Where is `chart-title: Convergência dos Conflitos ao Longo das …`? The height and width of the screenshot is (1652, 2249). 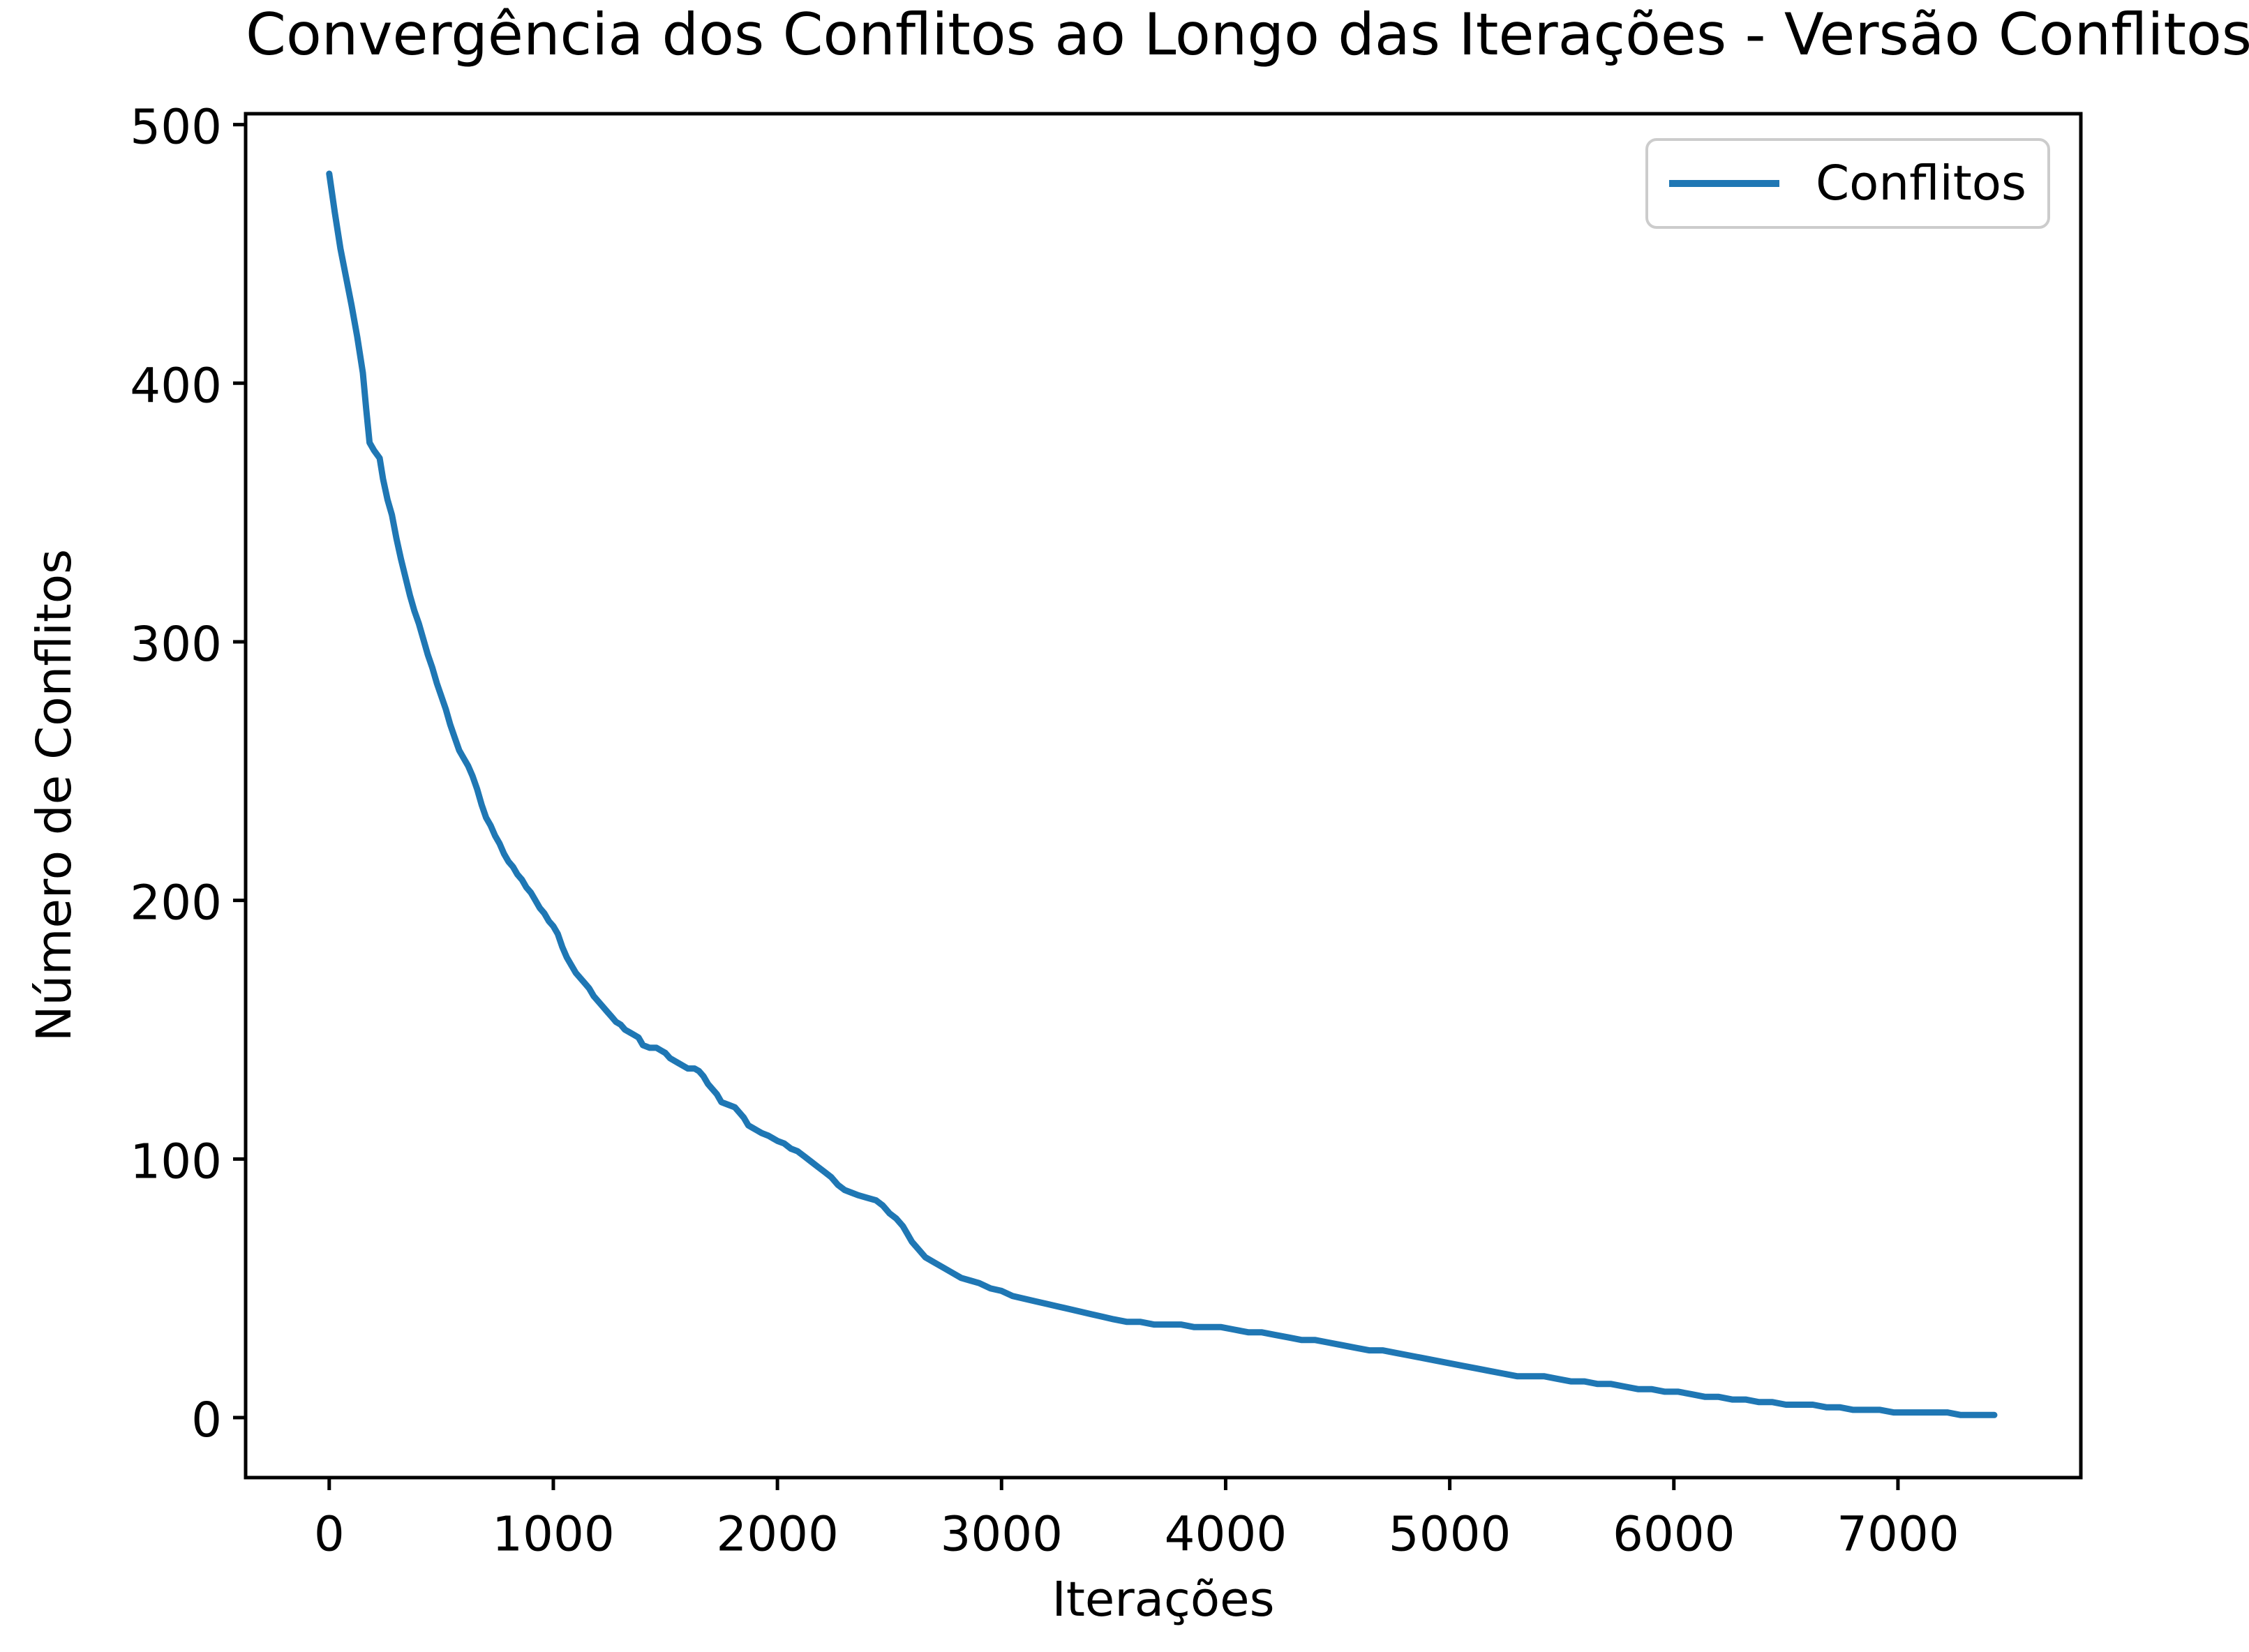
chart-title: Convergência dos Conflitos ao Longo das … is located at coordinates (1247, 34).